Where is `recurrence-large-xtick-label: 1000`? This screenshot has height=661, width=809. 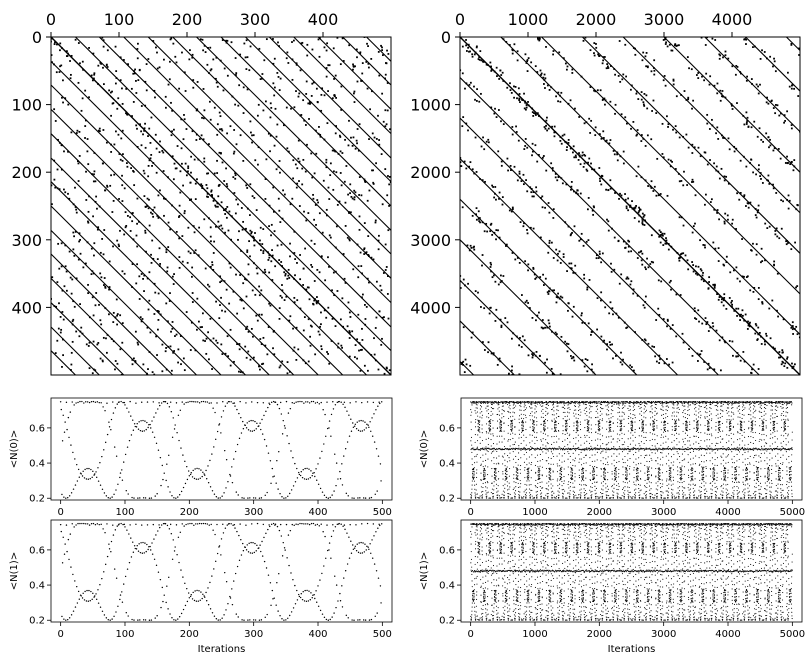 recurrence-large-xtick-label: 1000 is located at coordinates (528, 19).